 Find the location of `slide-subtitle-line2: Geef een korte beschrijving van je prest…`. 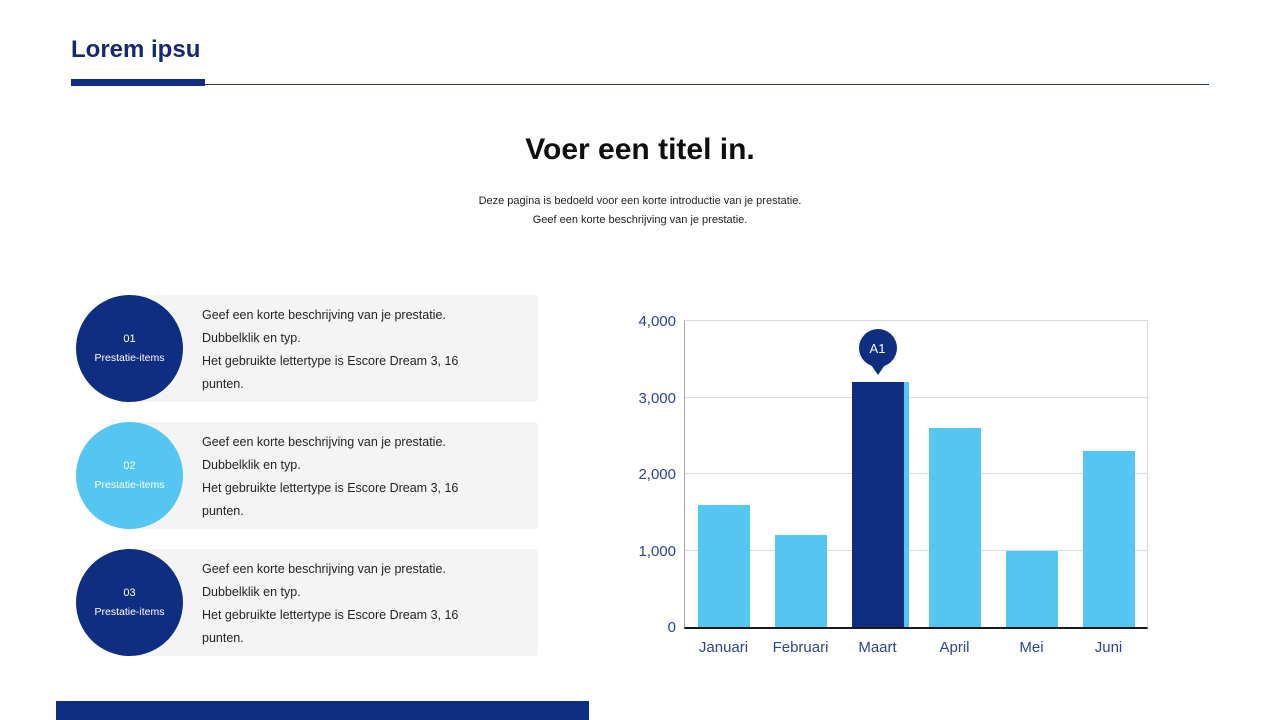

slide-subtitle-line2: Geef een korte beschrijving van je prest… is located at coordinates (640, 220).